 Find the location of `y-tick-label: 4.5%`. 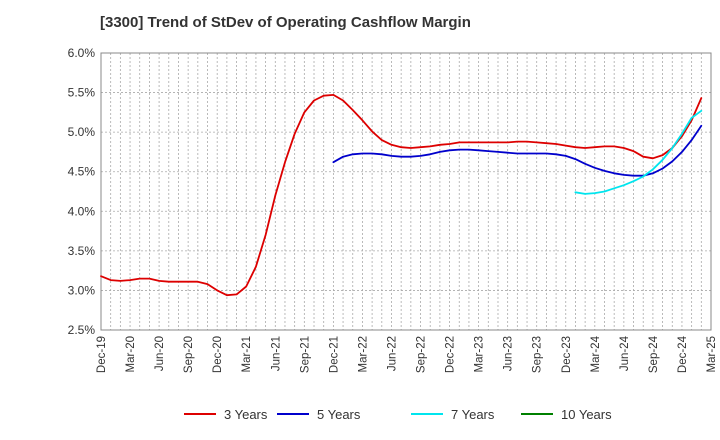

y-tick-label: 4.5% is located at coordinates (82, 172).